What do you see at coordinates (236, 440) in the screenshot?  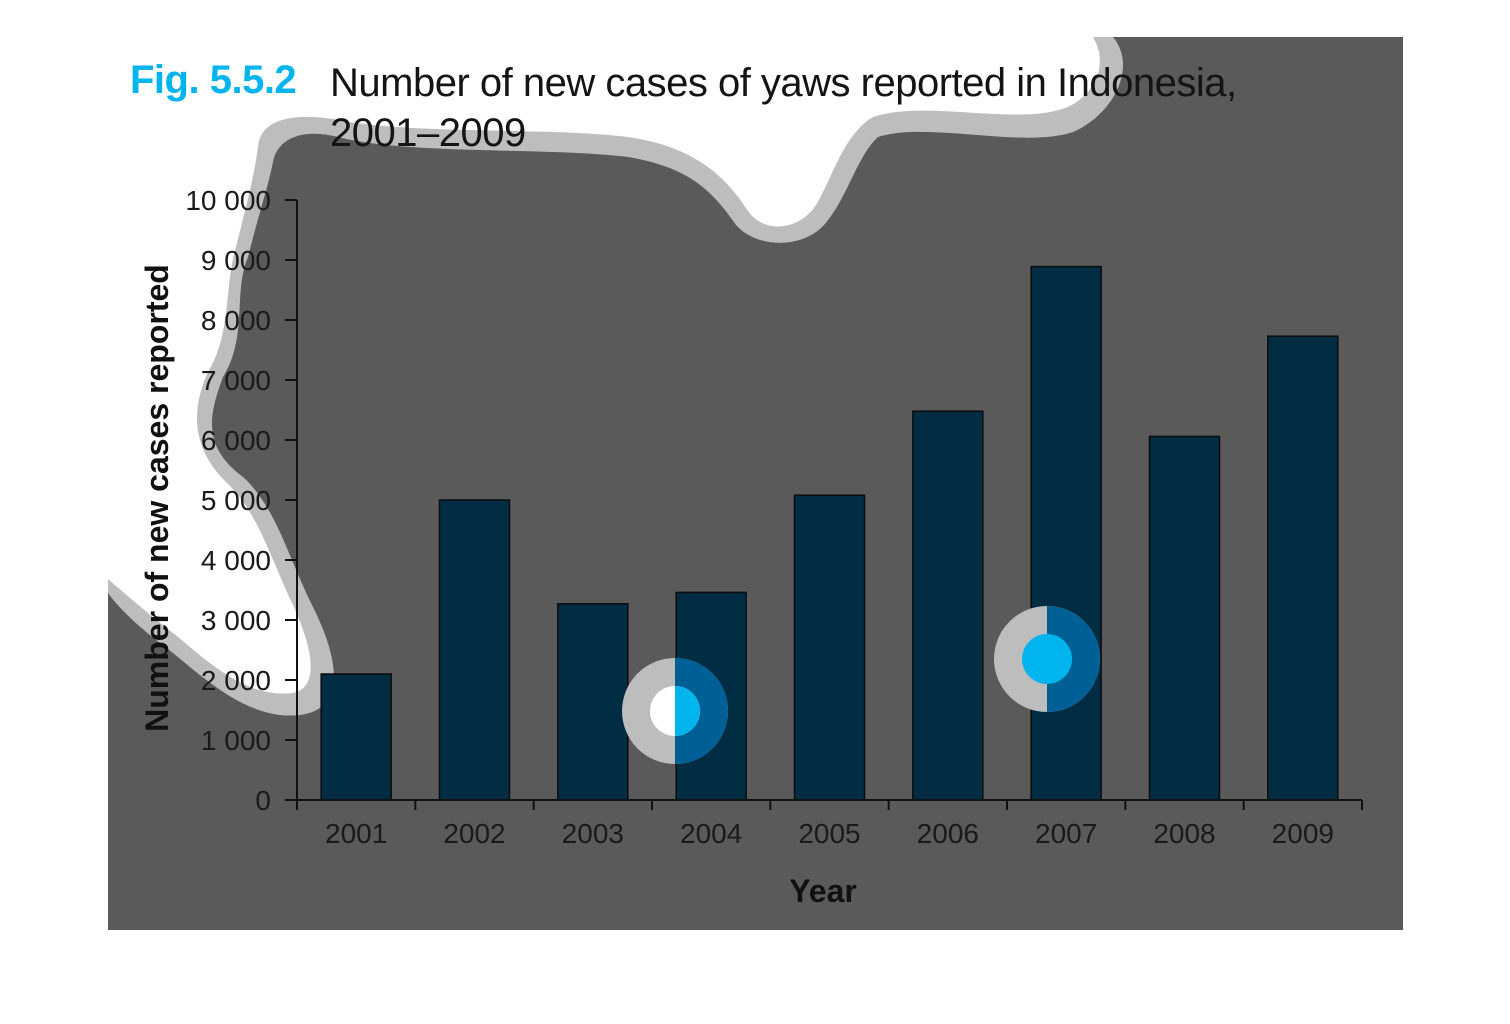 I see `y-tick-label: 6 000` at bounding box center [236, 440].